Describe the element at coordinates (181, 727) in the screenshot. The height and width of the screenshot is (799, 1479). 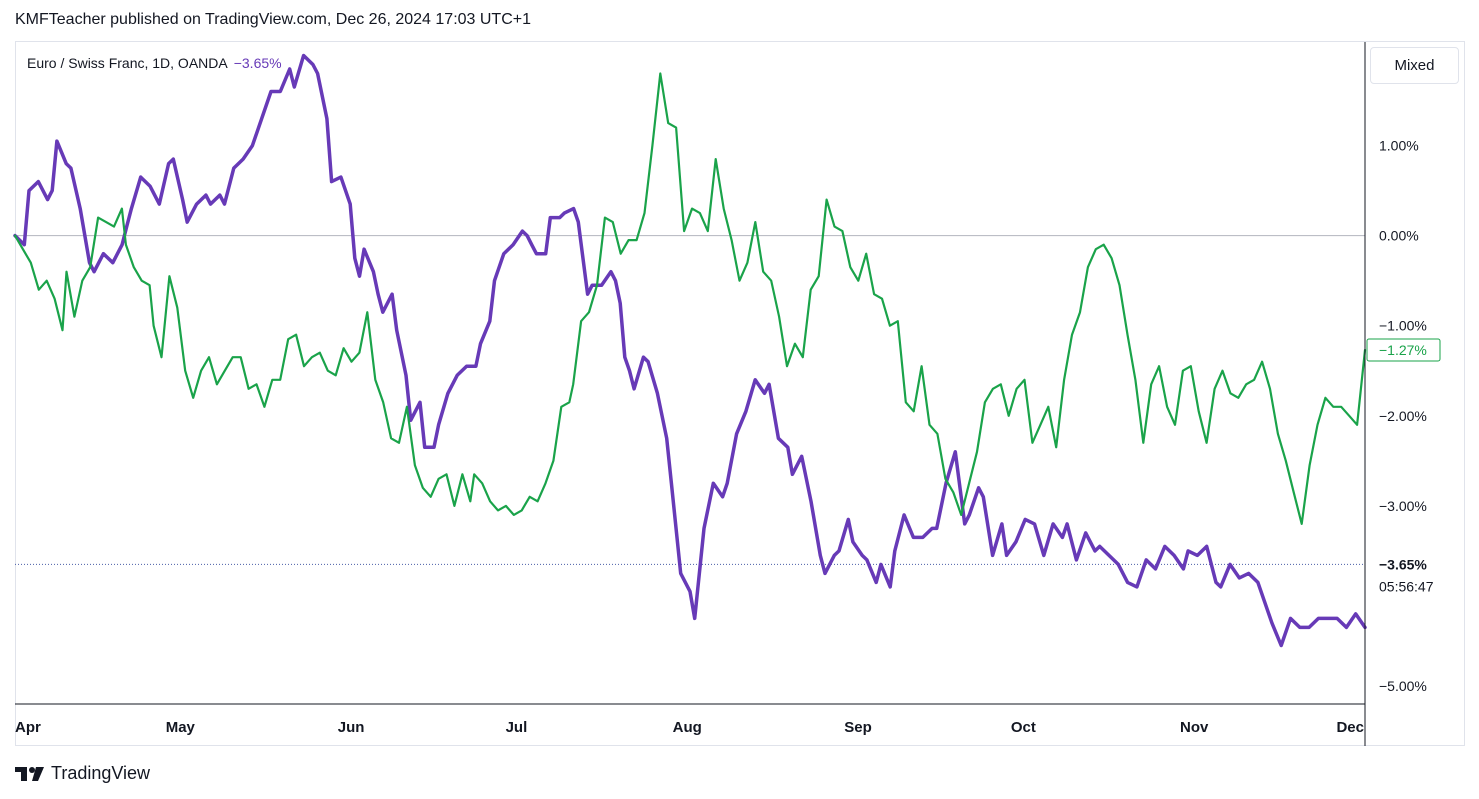
I see `x-tick-label: May` at that location.